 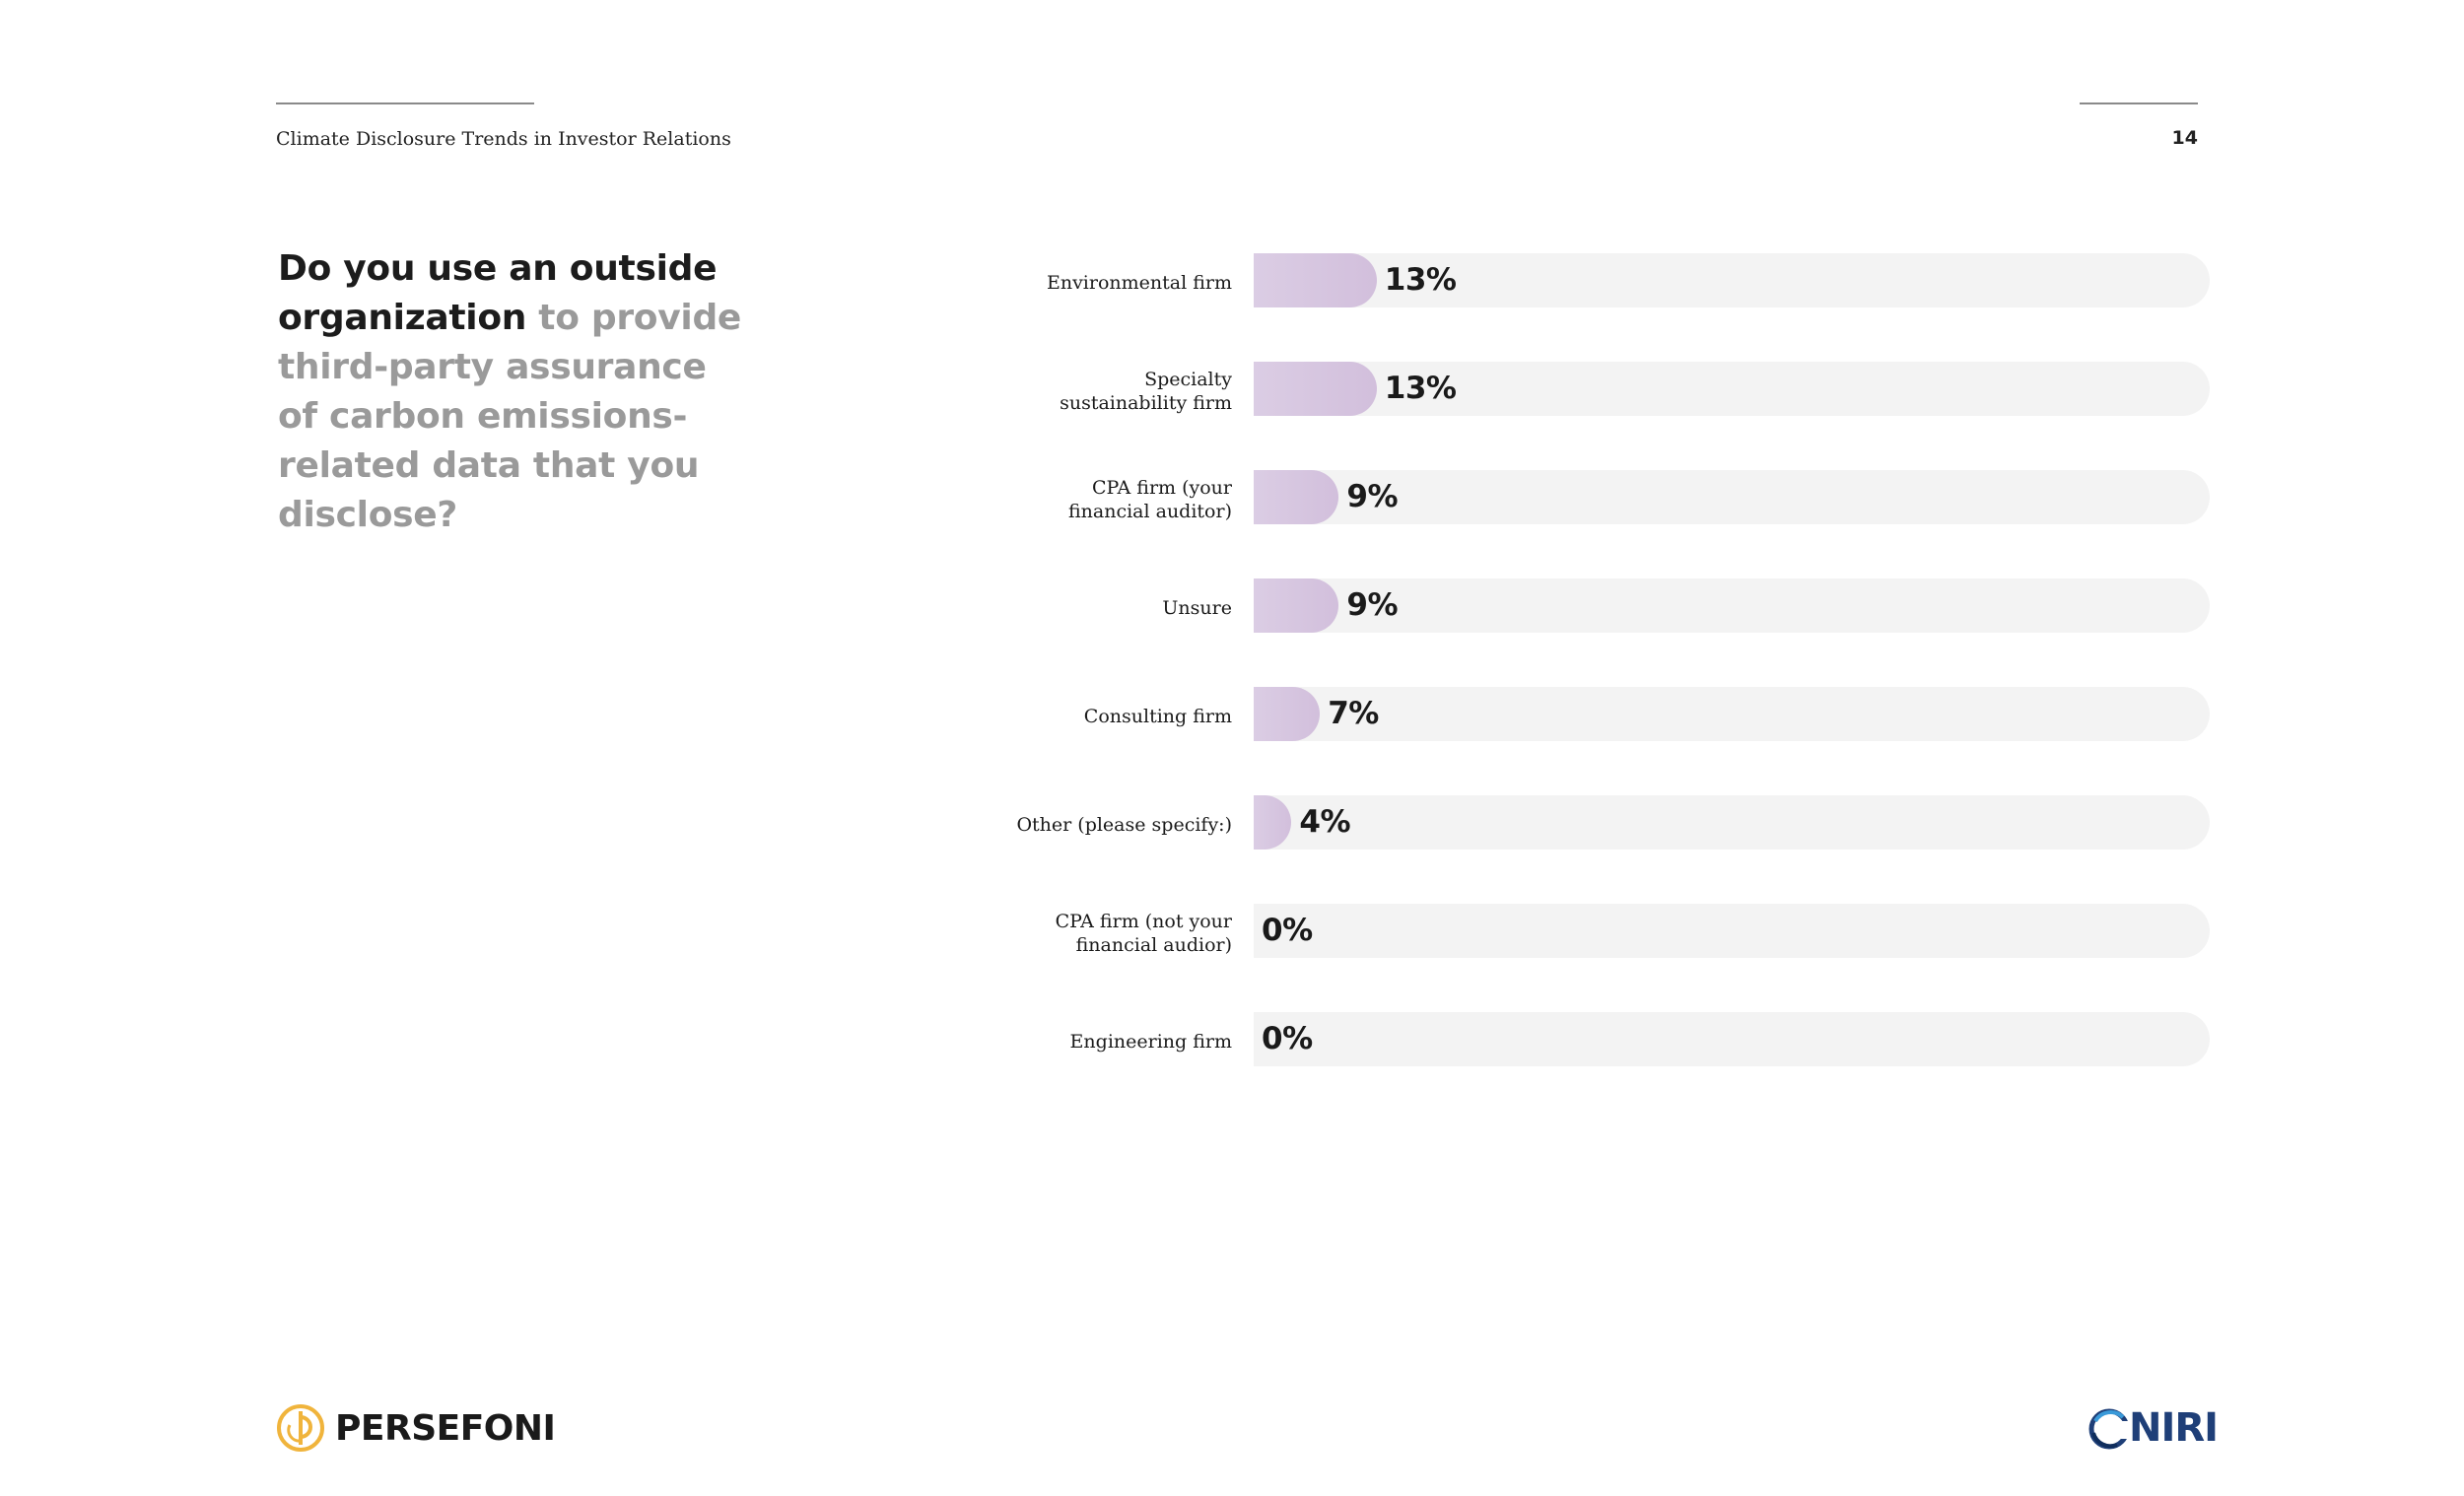 I want to click on category-label: Consulting firm, so click(x=1157, y=716).